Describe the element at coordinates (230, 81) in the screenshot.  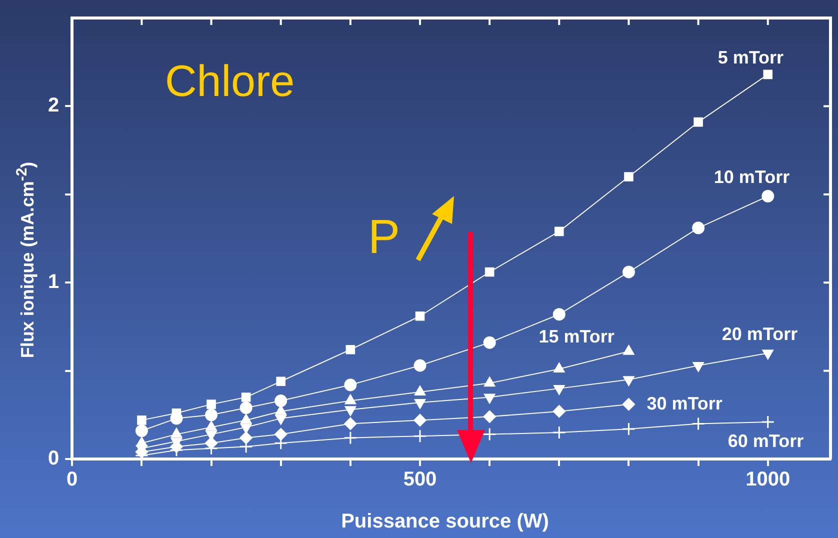
I see `text: Chlore` at that location.